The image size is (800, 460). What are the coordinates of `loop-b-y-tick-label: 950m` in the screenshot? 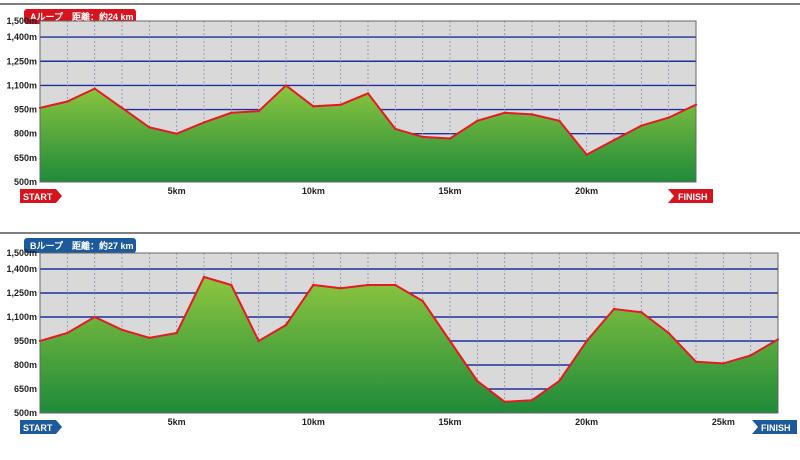 It's located at (25, 341).